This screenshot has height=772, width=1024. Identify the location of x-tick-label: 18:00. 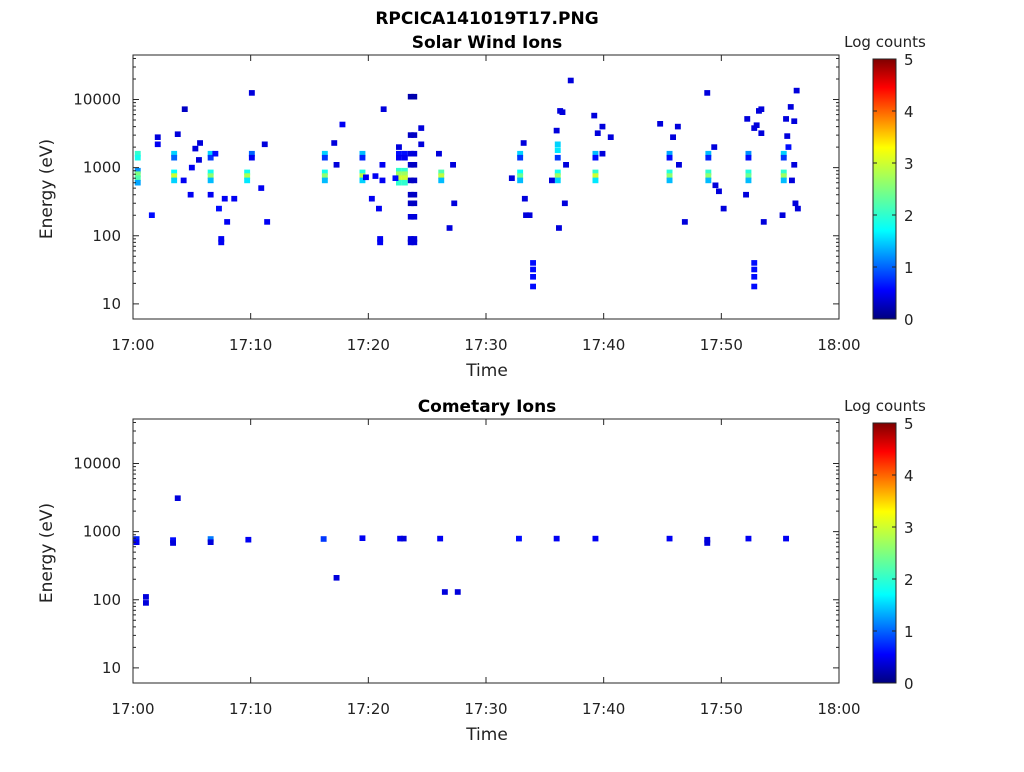
(838, 345).